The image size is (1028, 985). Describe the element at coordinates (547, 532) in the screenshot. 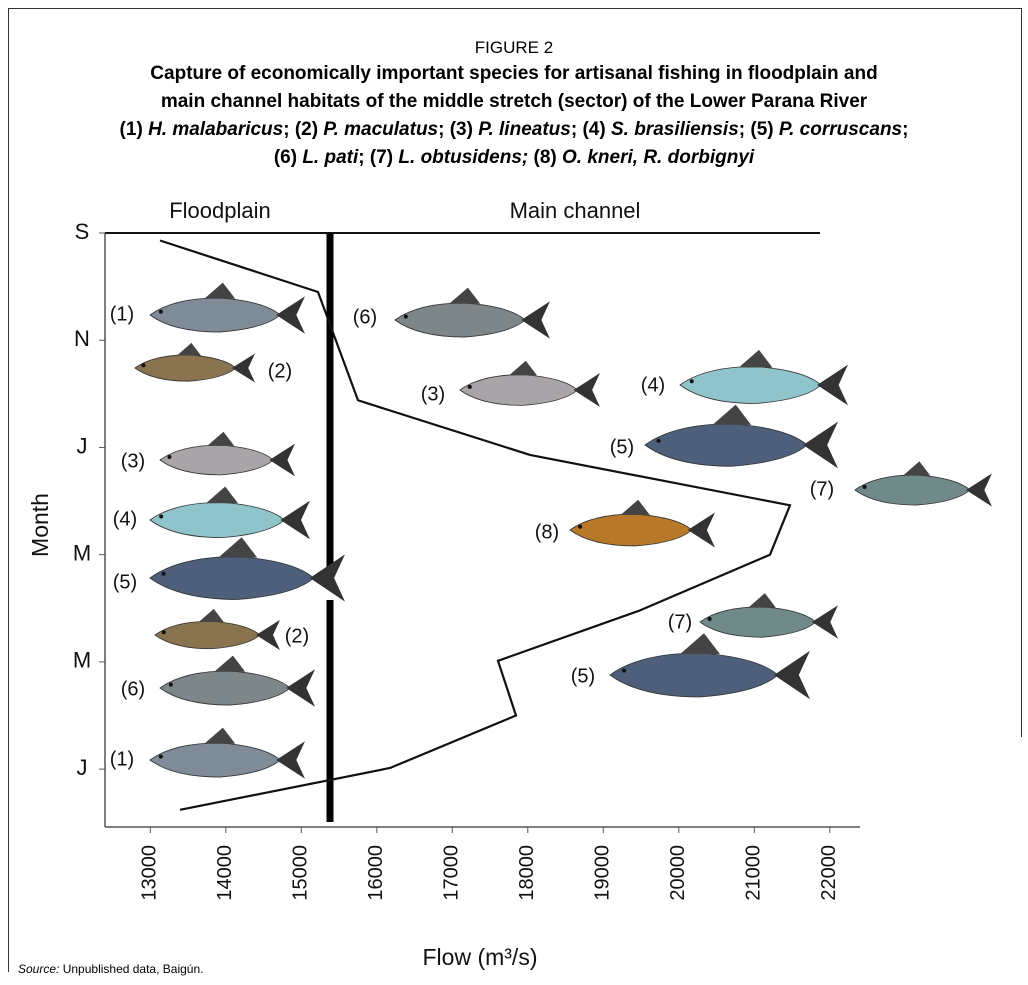

I see `fish-label: (8)` at that location.